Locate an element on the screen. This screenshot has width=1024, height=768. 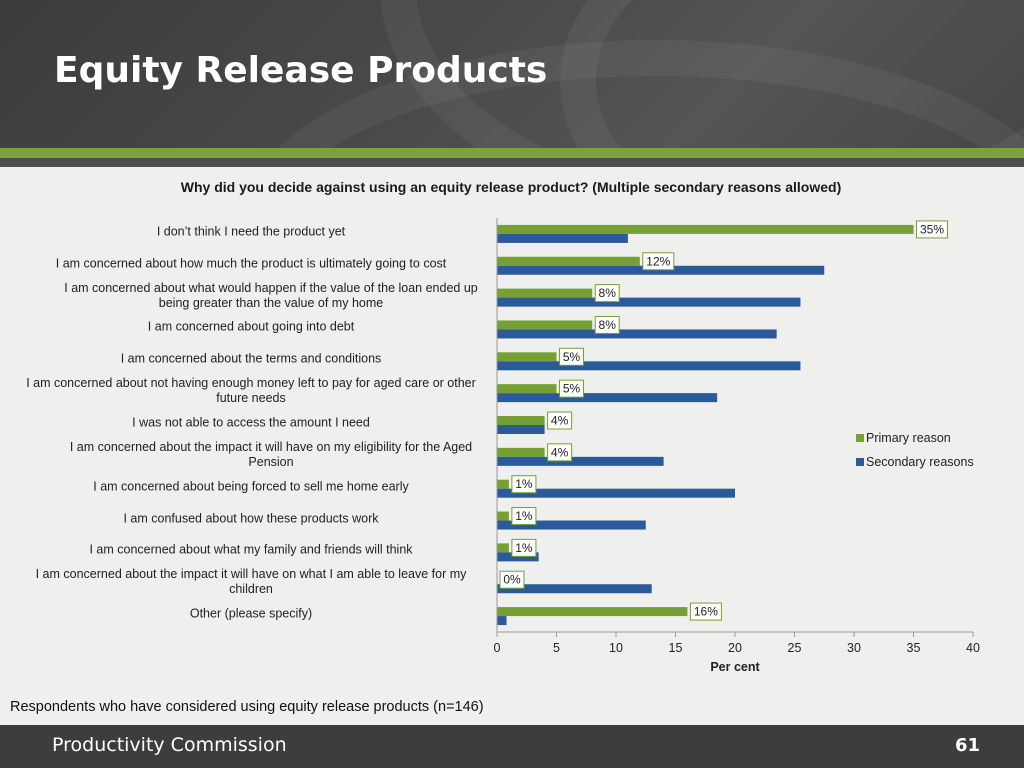
x-tick-label: 5 is located at coordinates (556, 648).